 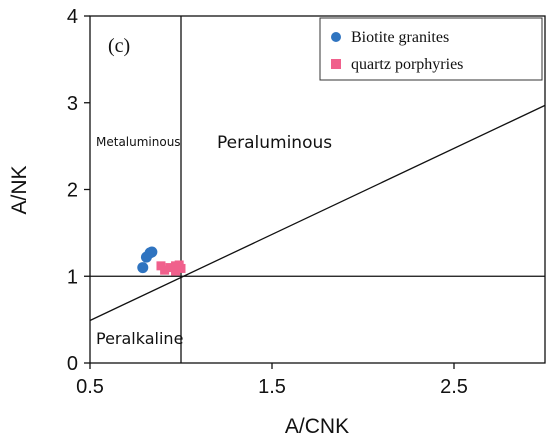 I want to click on legend-marker-biotite-granites, so click(x=336, y=37).